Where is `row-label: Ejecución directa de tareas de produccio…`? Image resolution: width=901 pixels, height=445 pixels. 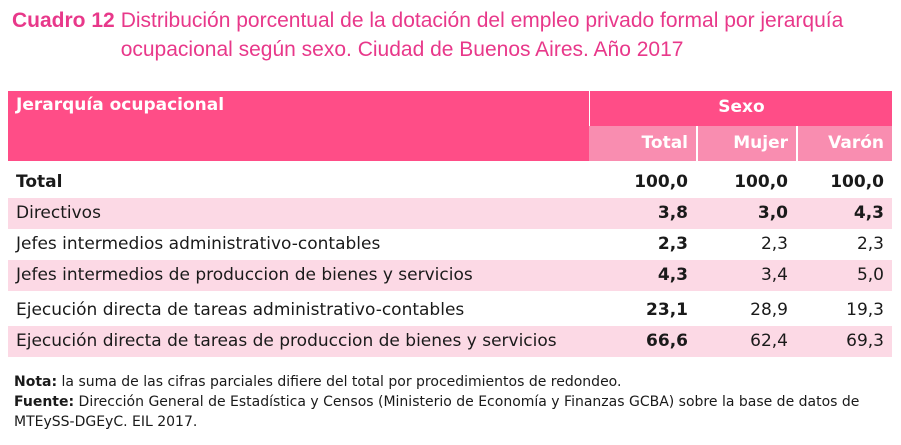 row-label: Ejecución directa de tareas de produccio… is located at coordinates (286, 341).